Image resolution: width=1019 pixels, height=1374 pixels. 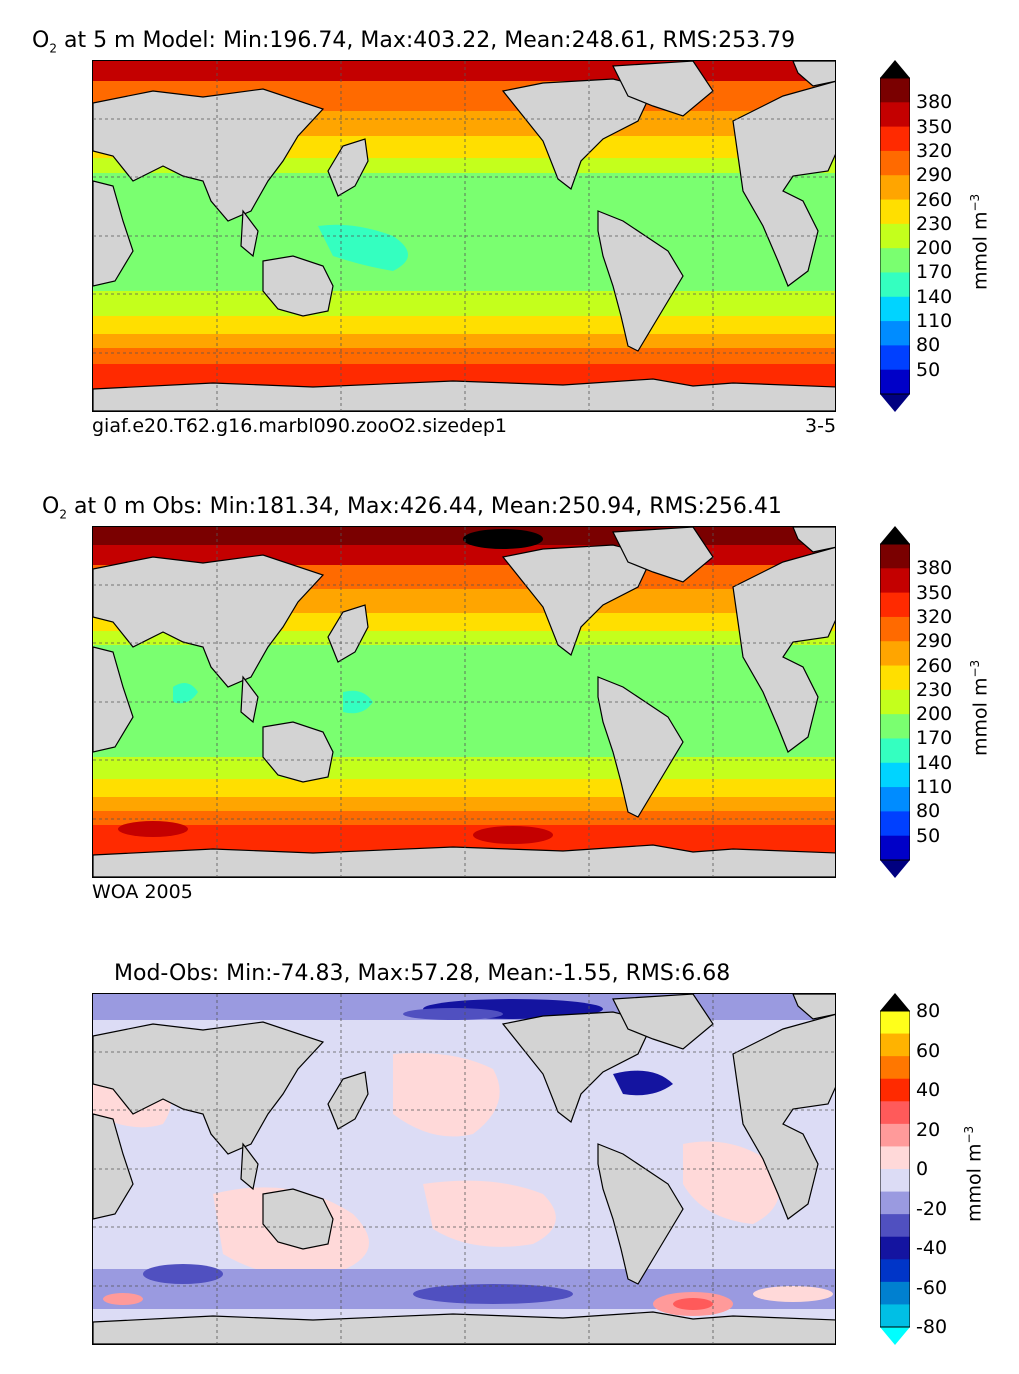 I want to click on caption-period: 3-5, so click(x=821, y=426).